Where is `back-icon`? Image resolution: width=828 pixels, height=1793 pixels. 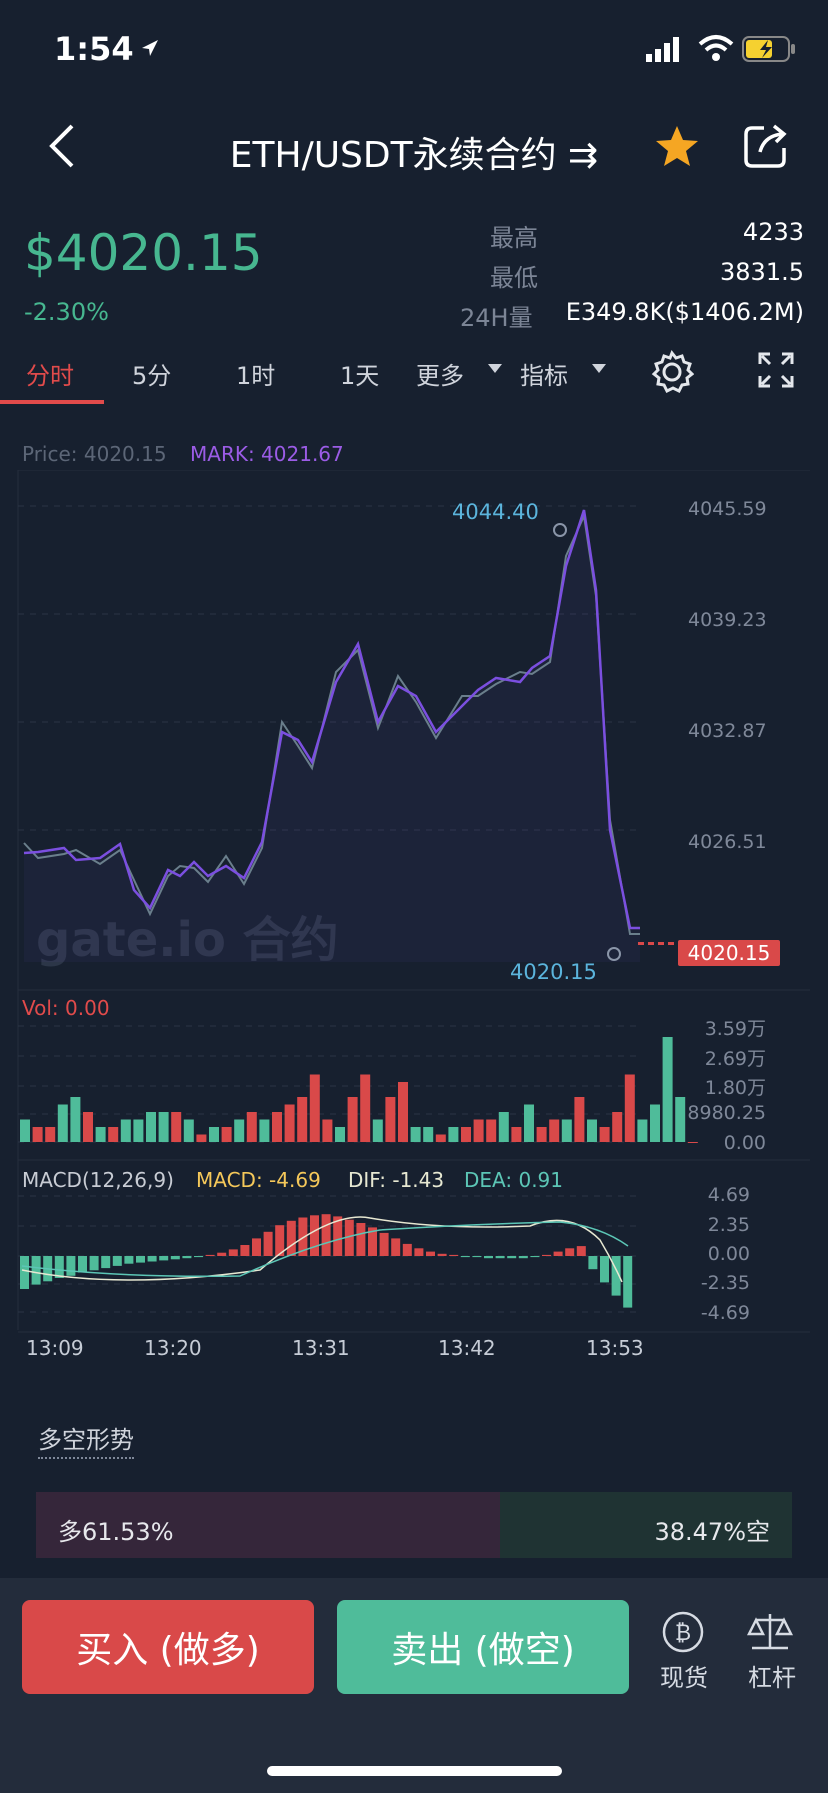
back-icon is located at coordinates (61, 147).